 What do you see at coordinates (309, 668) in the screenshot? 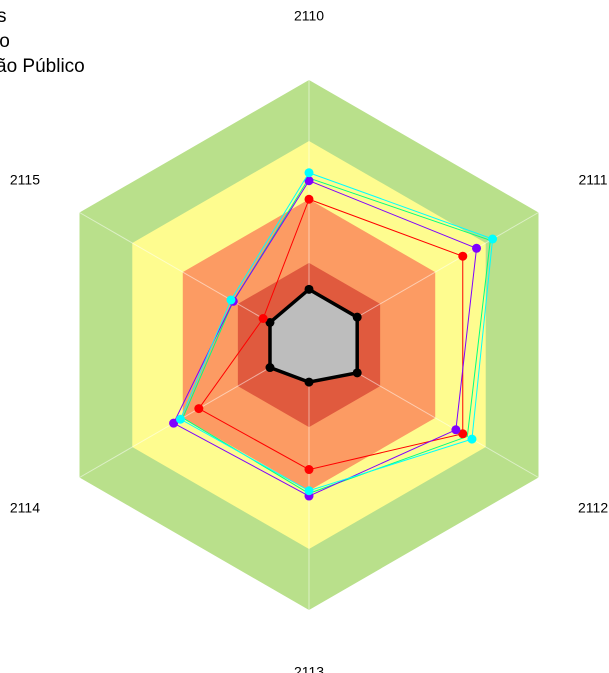
I see `axis-label: 2113` at bounding box center [309, 668].